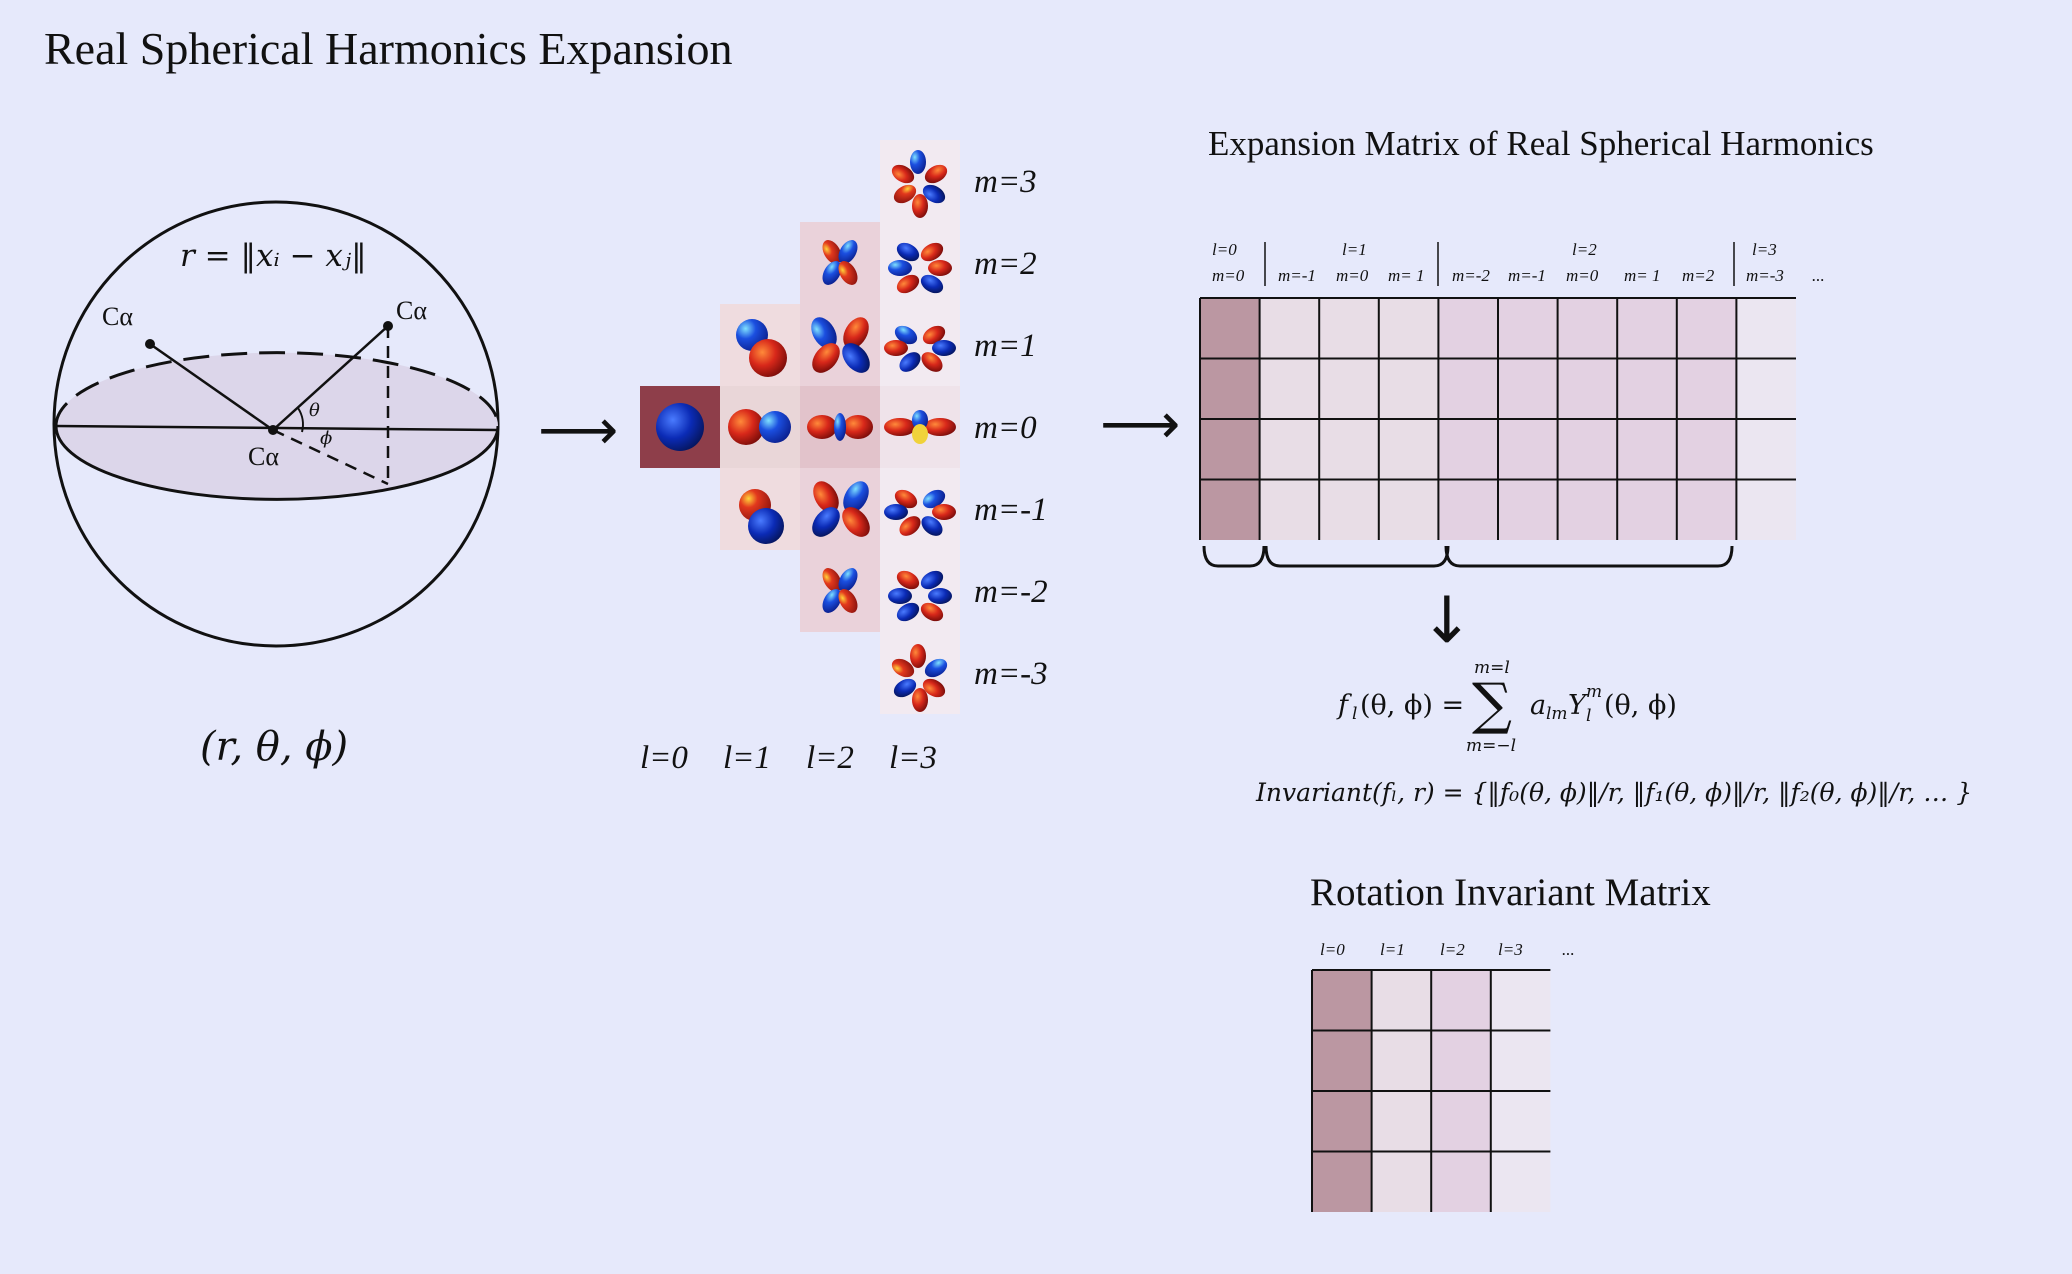 The image size is (2072, 1274). I want to click on page-title: Real Spherical Harmonics Expansion, so click(388, 48).